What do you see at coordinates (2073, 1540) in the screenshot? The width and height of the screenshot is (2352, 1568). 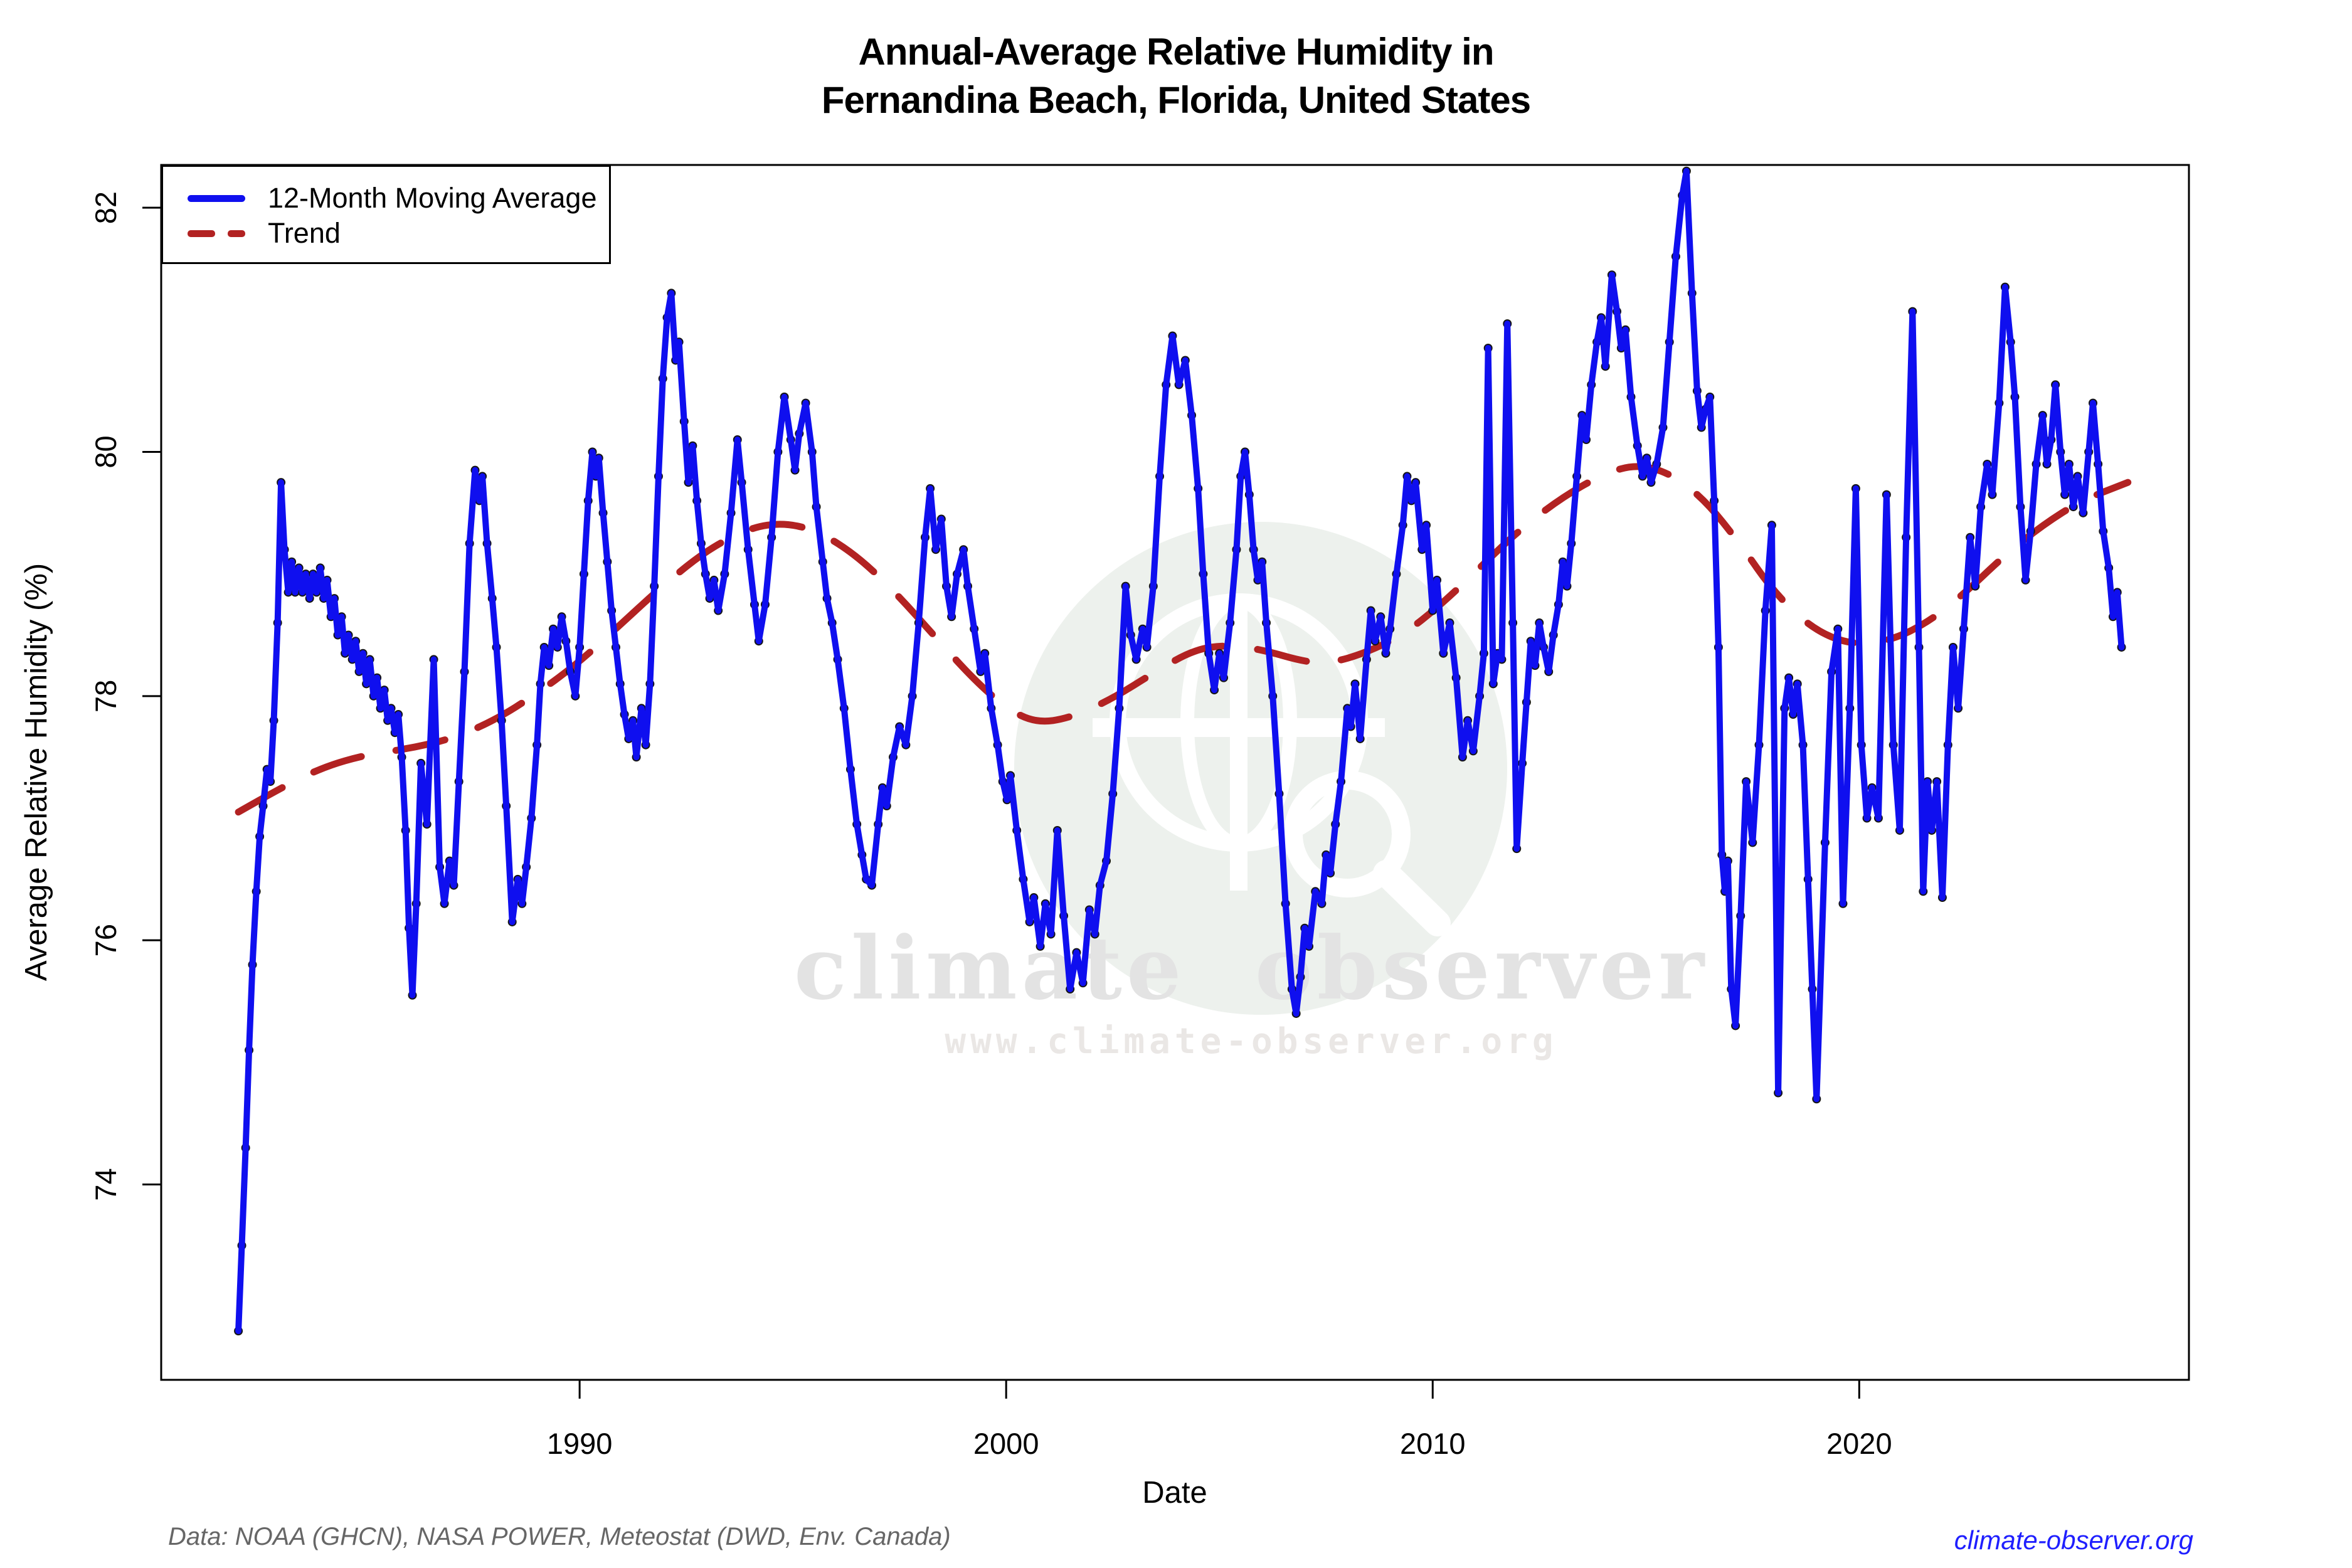 I see `site-link: climate-observer.org` at bounding box center [2073, 1540].